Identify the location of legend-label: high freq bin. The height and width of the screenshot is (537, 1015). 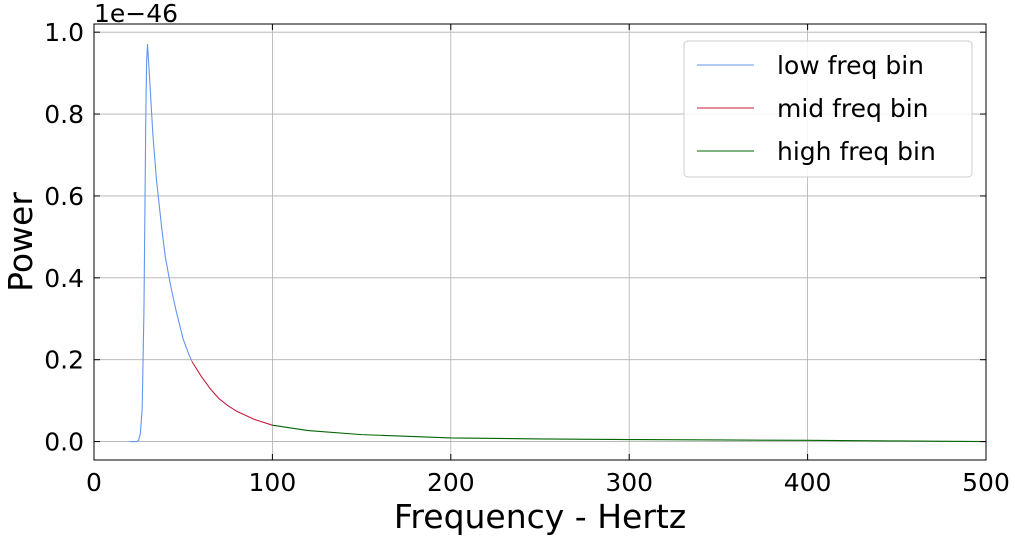
(856, 151).